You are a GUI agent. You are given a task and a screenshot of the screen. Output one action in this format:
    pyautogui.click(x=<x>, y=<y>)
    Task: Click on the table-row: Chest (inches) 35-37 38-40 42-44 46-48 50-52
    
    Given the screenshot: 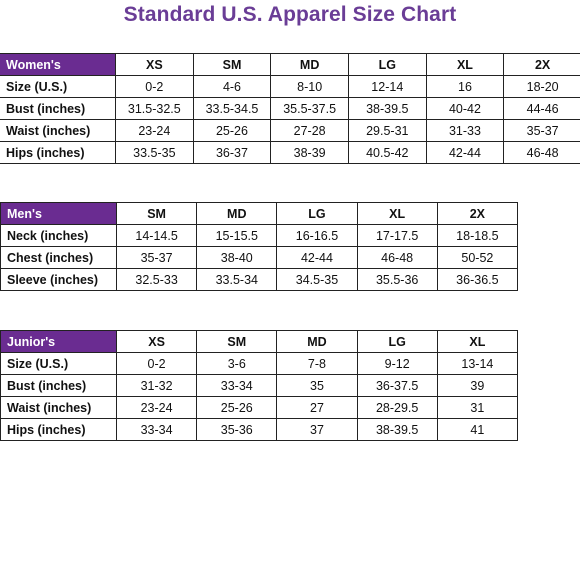 What is the action you would take?
    pyautogui.click(x=259, y=257)
    